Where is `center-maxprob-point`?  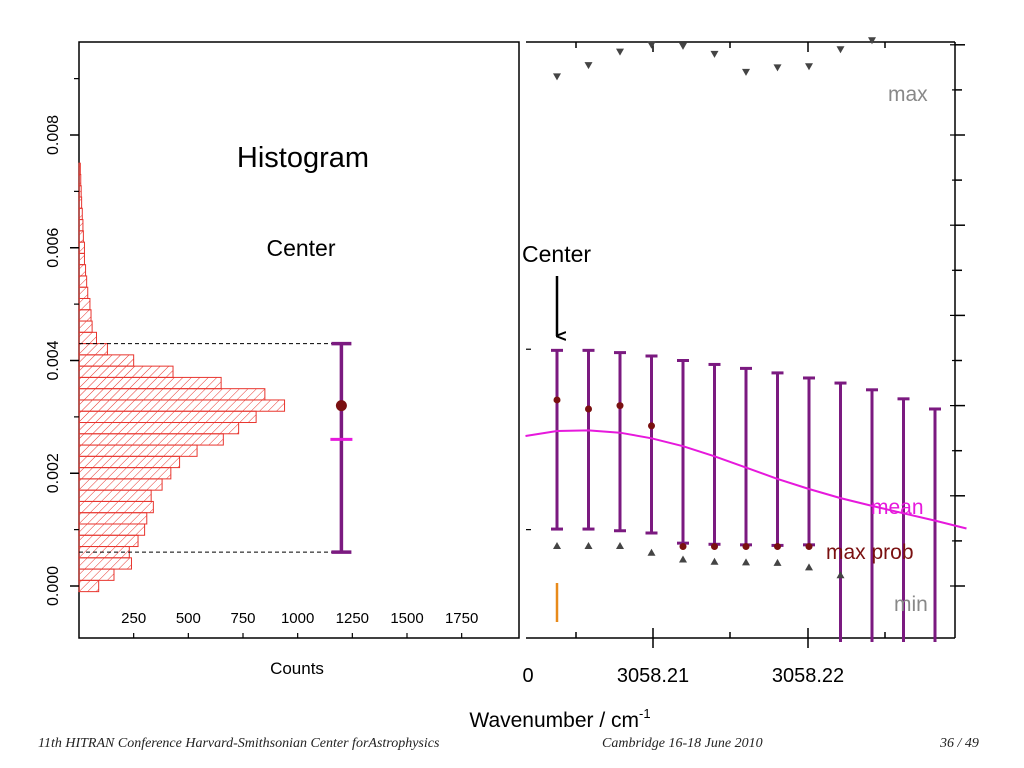 center-maxprob-point is located at coordinates (341, 406).